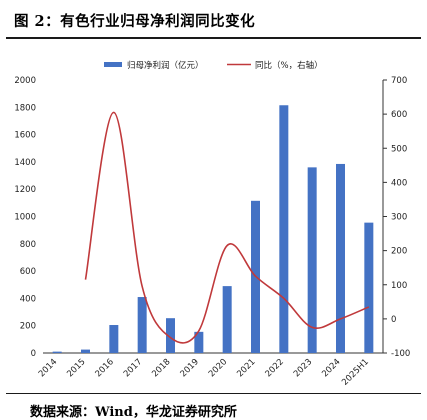  What do you see at coordinates (331, 368) in the screenshot?
I see `x-tick-label: 2024` at bounding box center [331, 368].